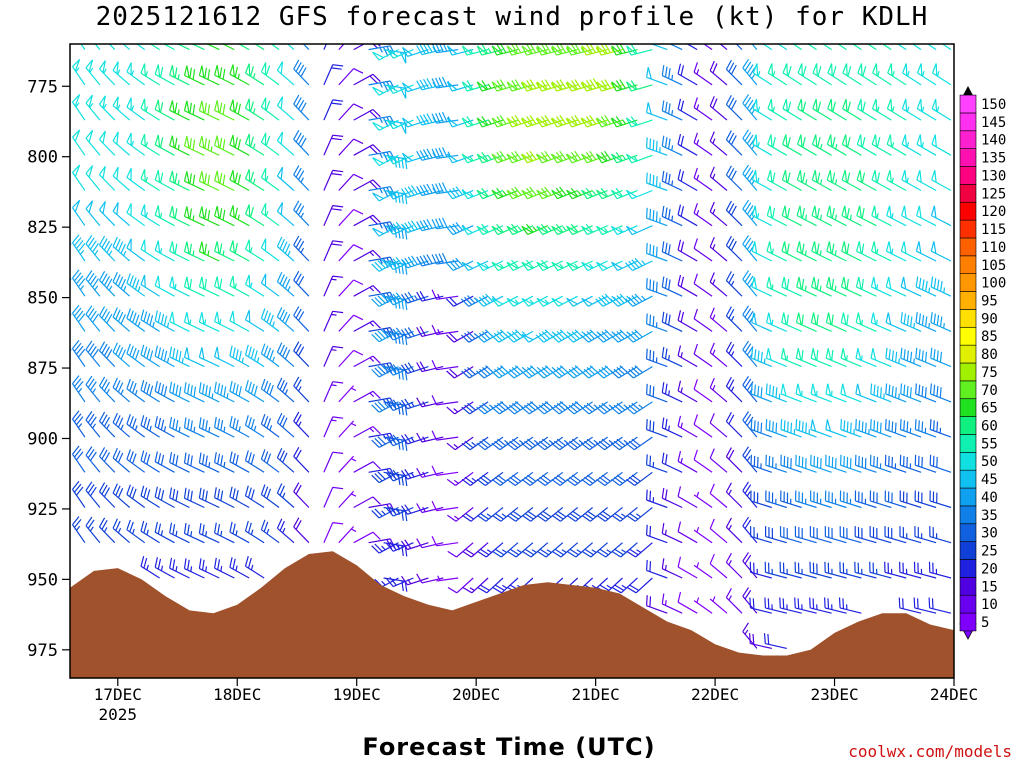 The image size is (1024, 768). I want to click on colorbar-swatch, so click(968, 461).